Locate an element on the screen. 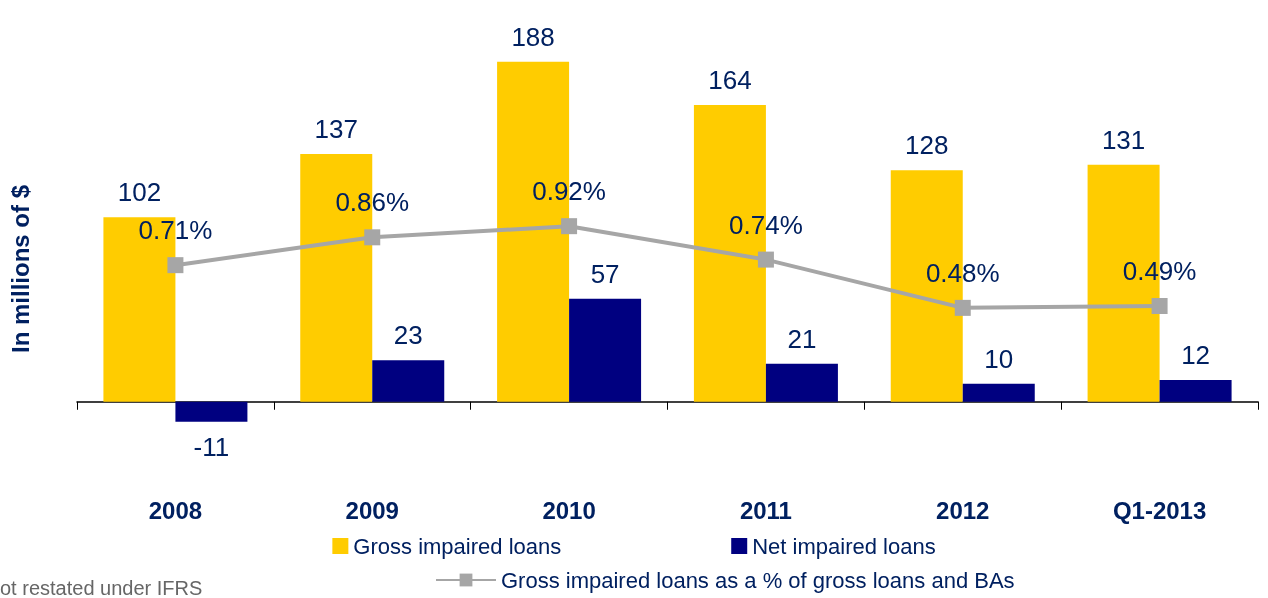  data-label: 137 is located at coordinates (336, 128).